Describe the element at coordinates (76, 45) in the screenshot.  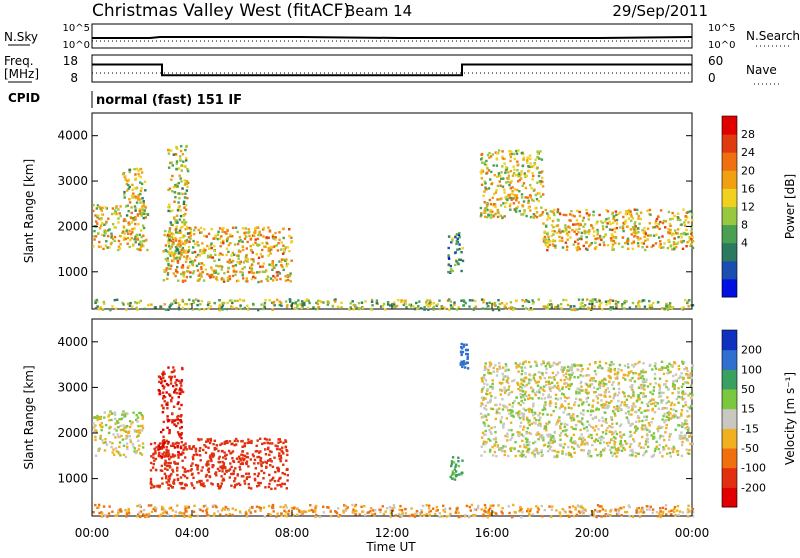
I see `nsky-tick-bottom: 10^0` at that location.